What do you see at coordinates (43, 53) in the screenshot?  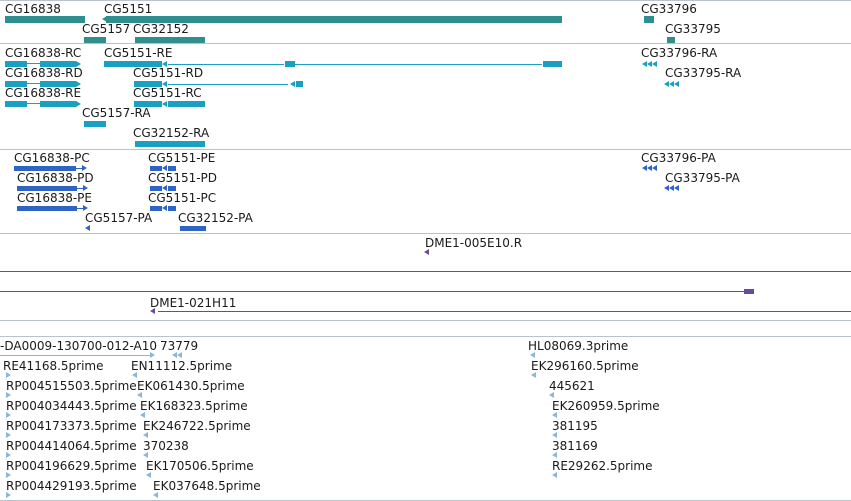 I see `transcript-label: CG16838-RC` at bounding box center [43, 53].